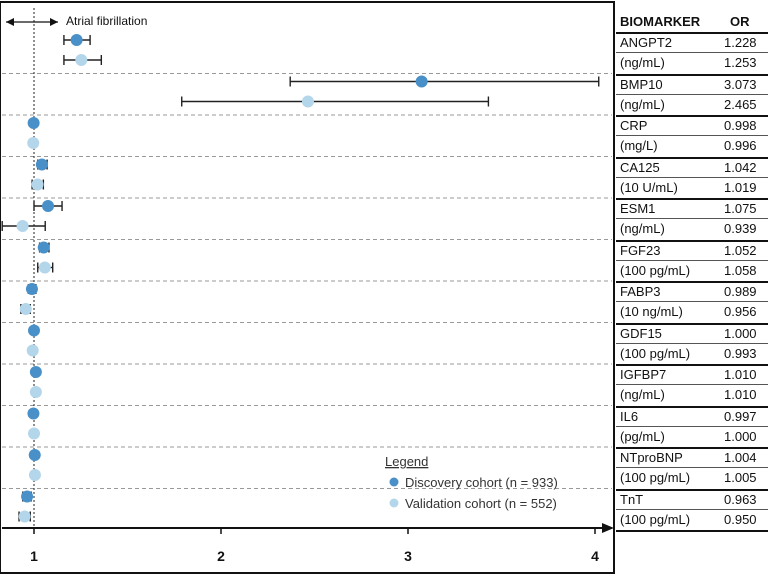  What do you see at coordinates (640, 250) in the screenshot?
I see `biomarker-name: FGF23` at bounding box center [640, 250].